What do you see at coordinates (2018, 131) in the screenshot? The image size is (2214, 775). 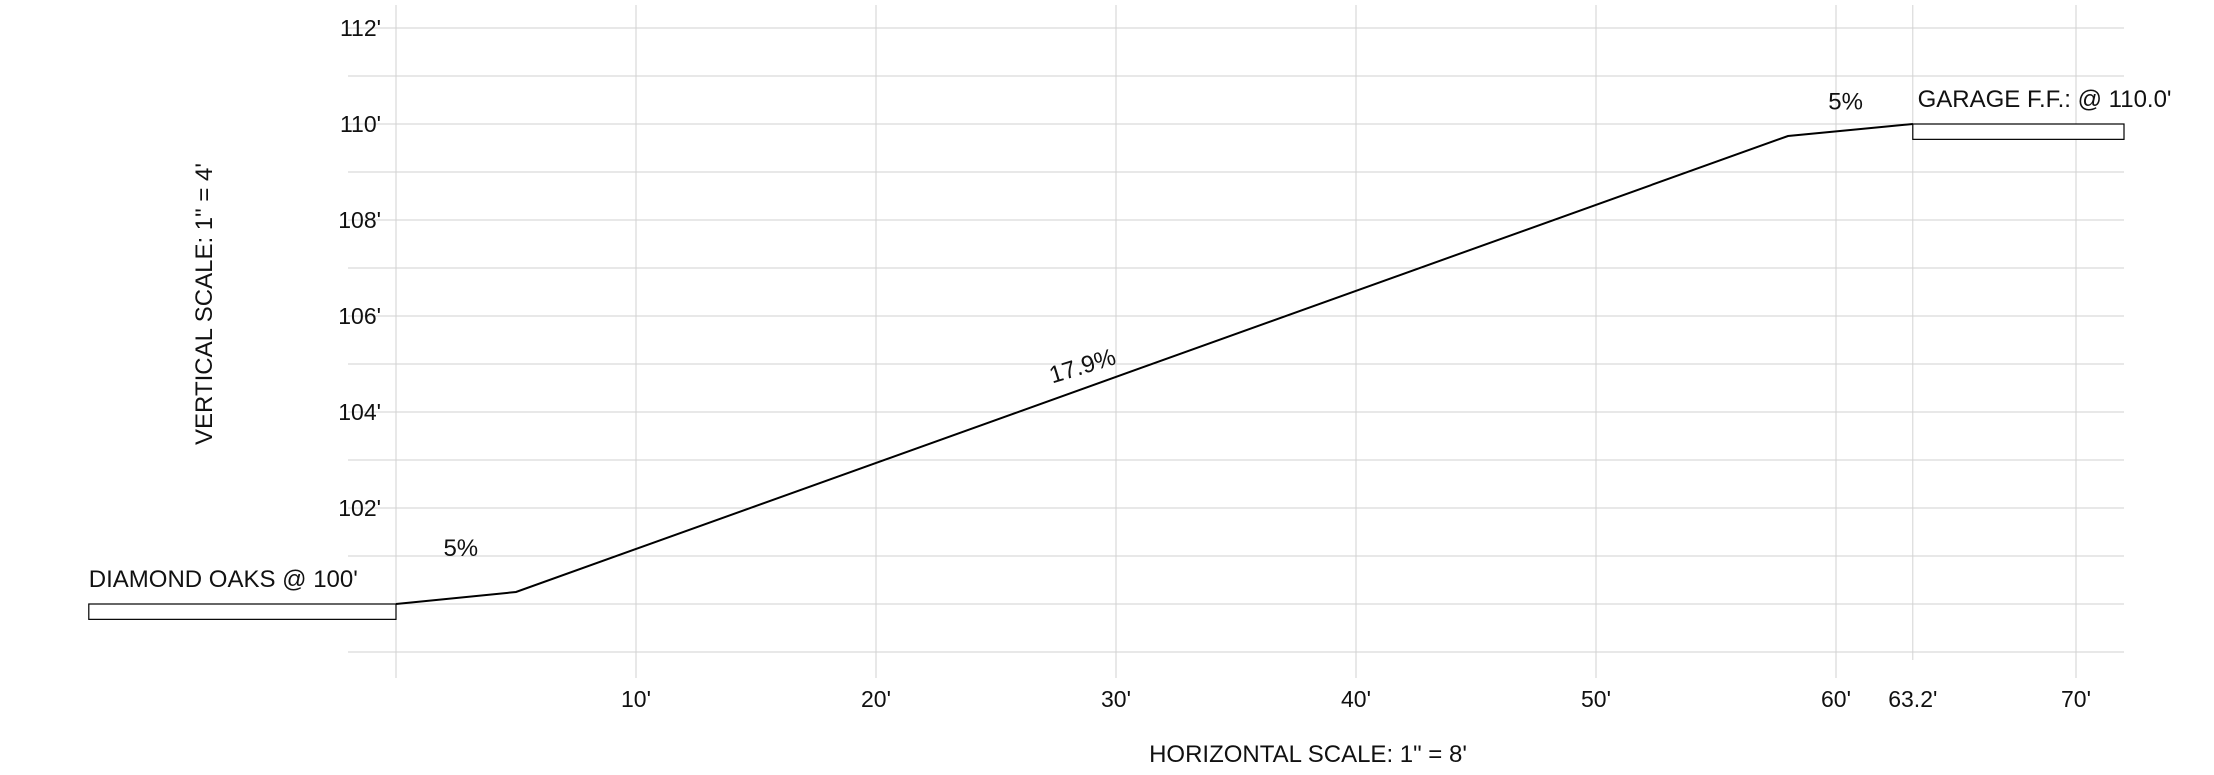 I see `platform-garage` at bounding box center [2018, 131].